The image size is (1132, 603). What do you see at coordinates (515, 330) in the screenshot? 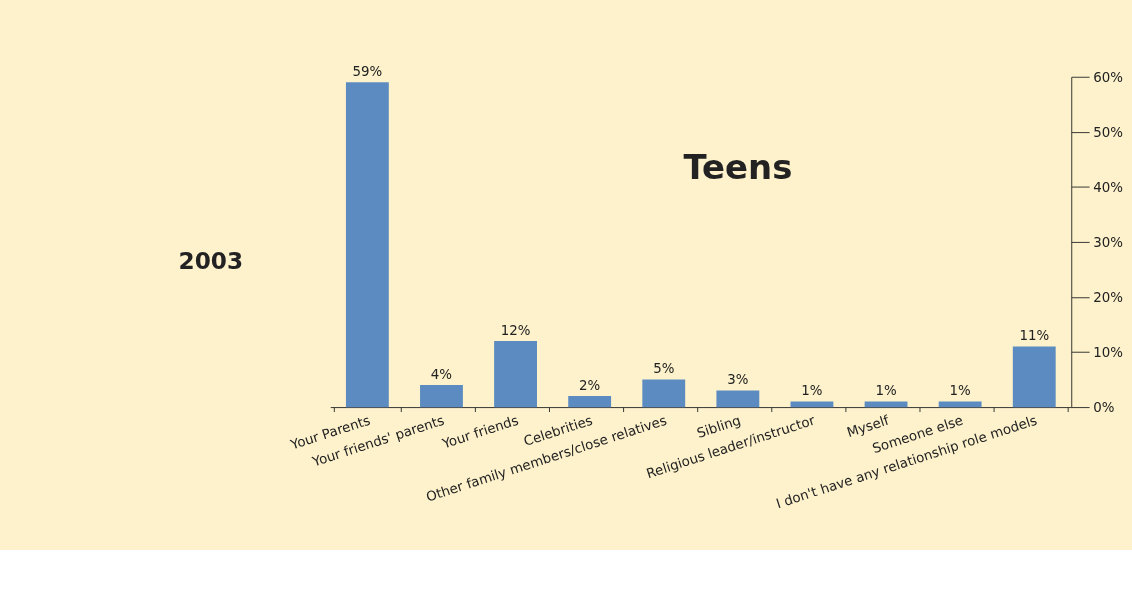
I see `data-label: 12%` at bounding box center [515, 330].